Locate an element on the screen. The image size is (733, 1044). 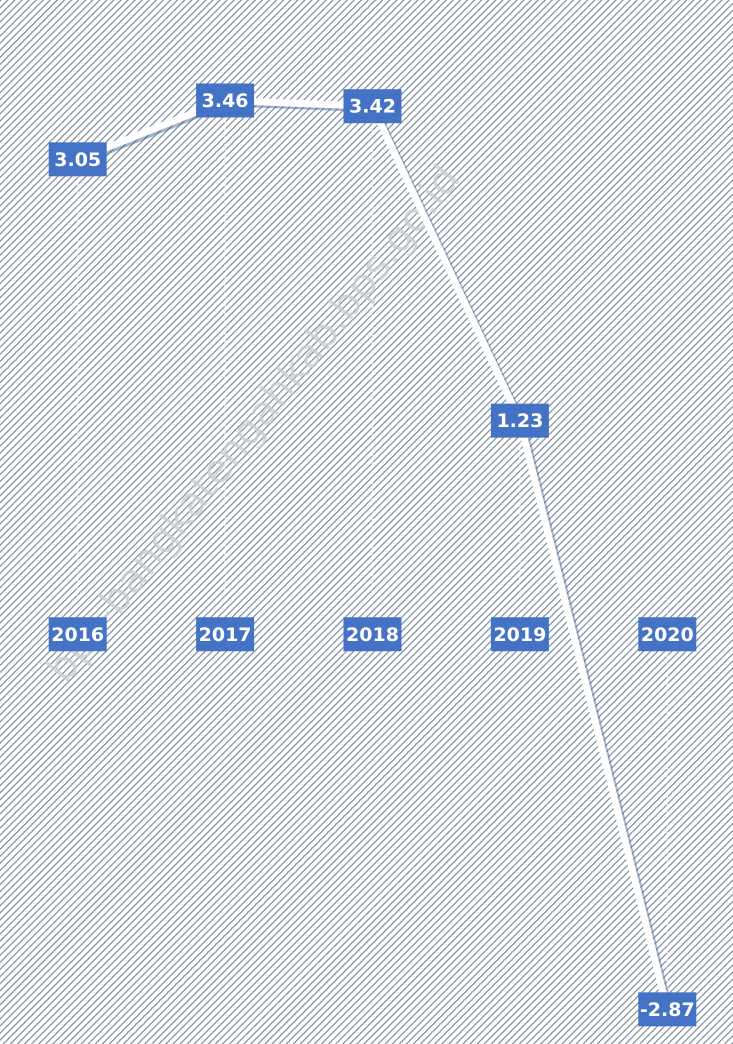
x-tick-label: 2016 is located at coordinates (77, 635).